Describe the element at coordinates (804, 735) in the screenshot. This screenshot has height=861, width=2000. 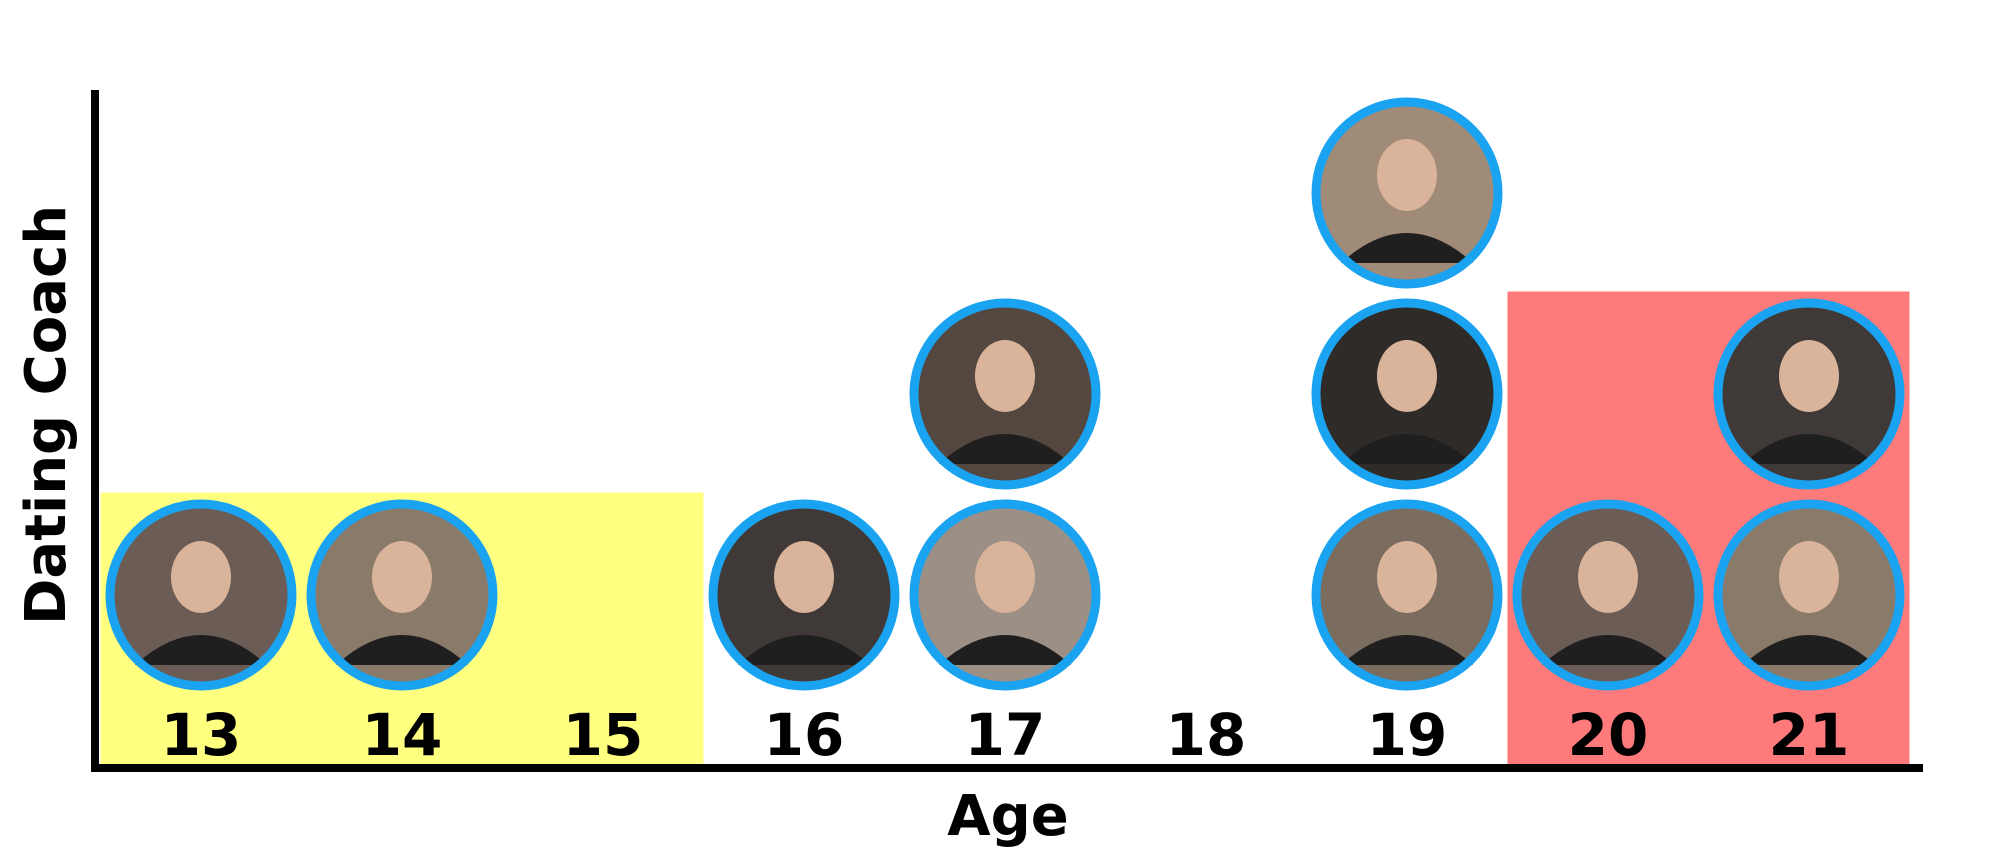
I see `x-tick-label: 16` at that location.